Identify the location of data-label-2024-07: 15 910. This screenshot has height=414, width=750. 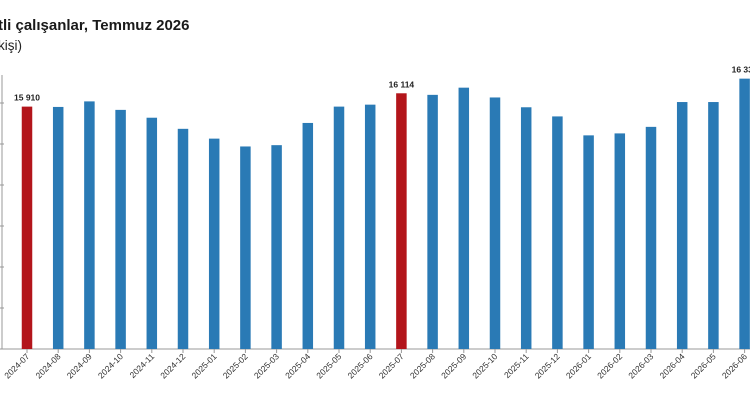
(27, 98).